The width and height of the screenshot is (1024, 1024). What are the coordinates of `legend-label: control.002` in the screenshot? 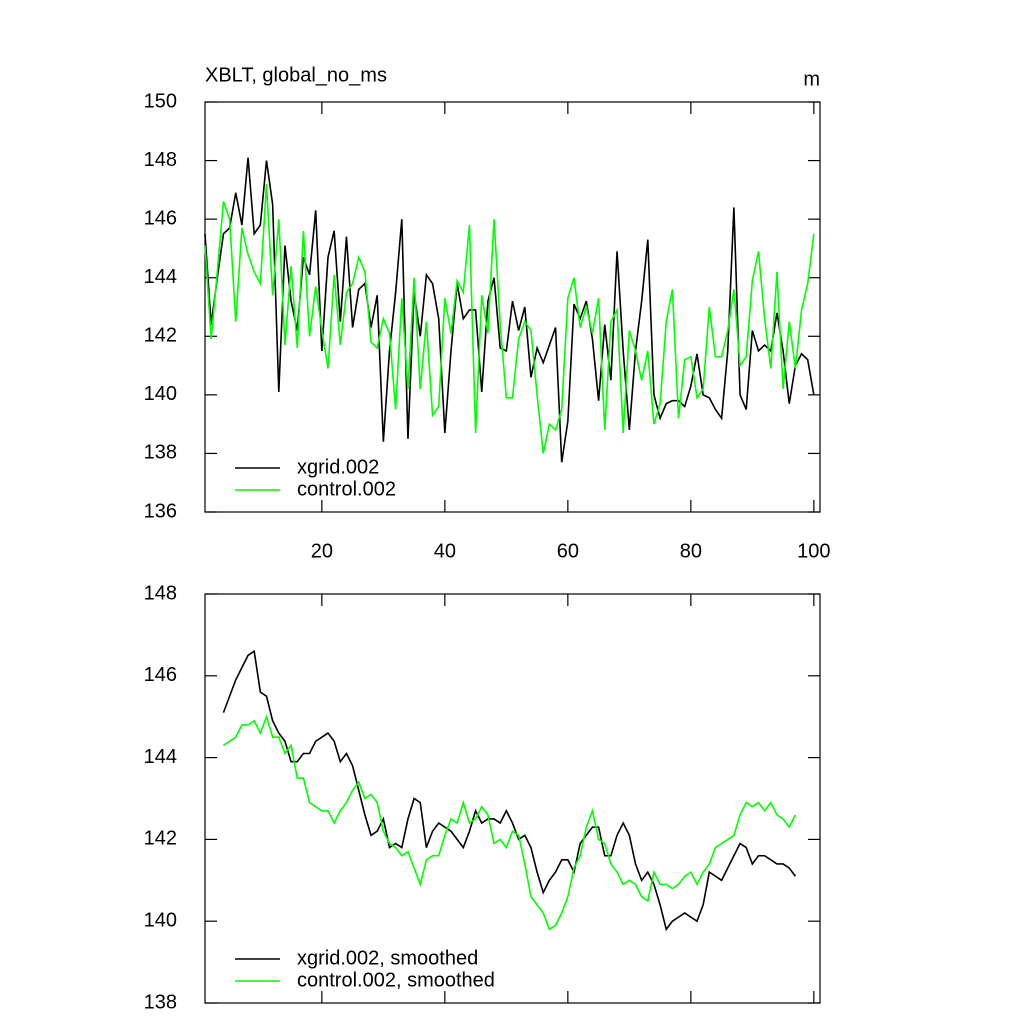 It's located at (346, 489).